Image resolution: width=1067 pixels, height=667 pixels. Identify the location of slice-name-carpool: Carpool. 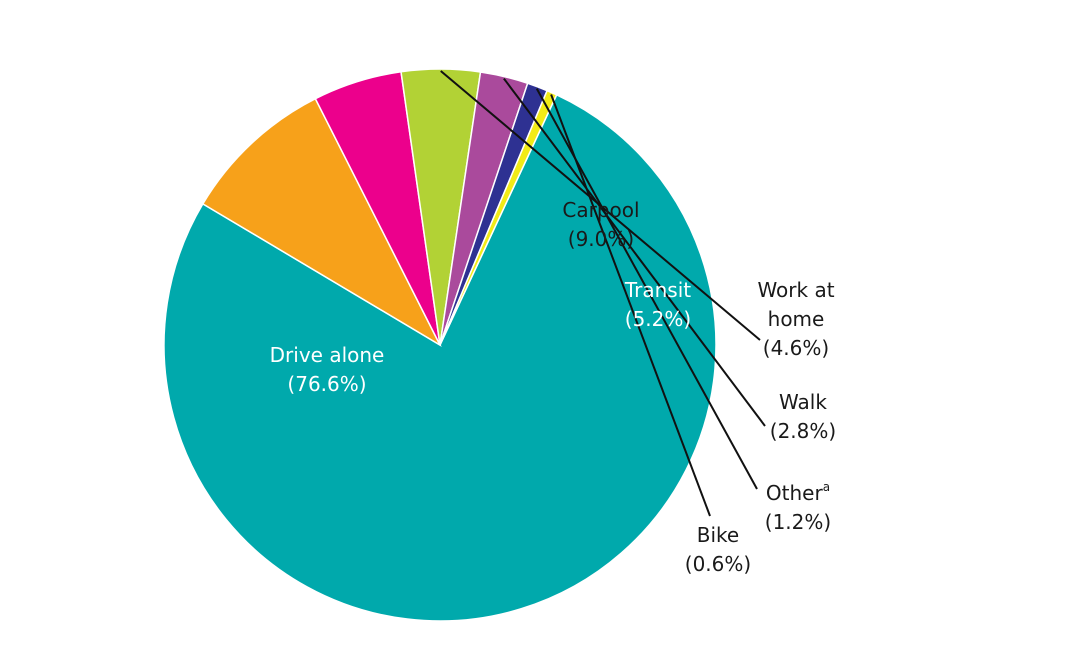
(600, 210).